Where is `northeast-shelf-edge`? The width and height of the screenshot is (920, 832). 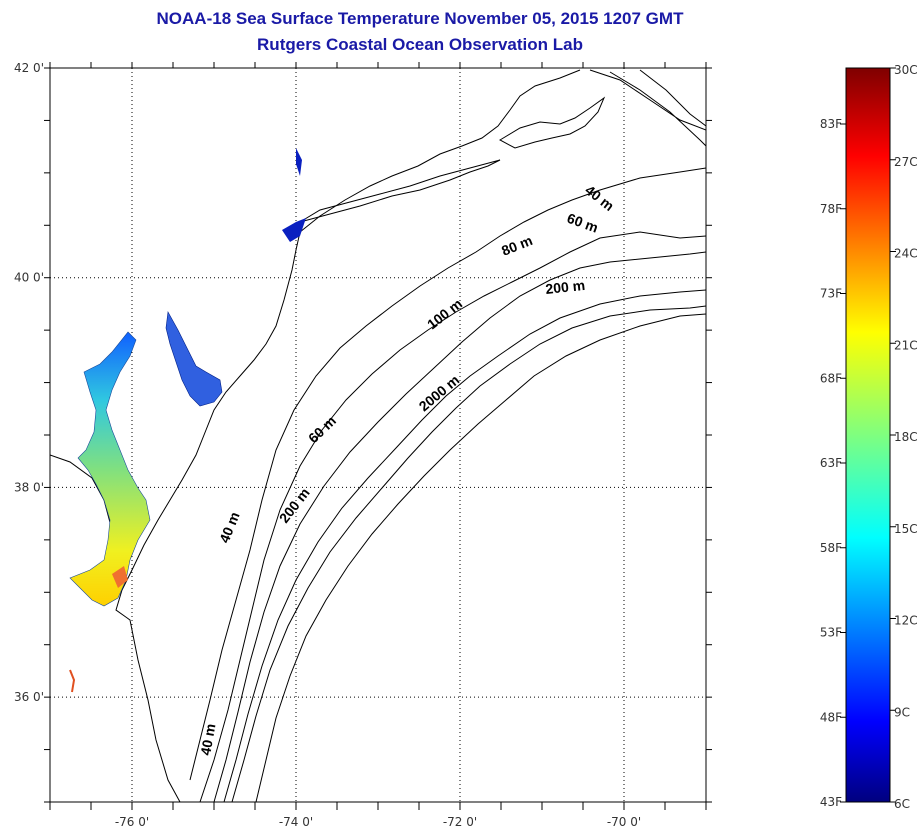 northeast-shelf-edge is located at coordinates (647, 108).